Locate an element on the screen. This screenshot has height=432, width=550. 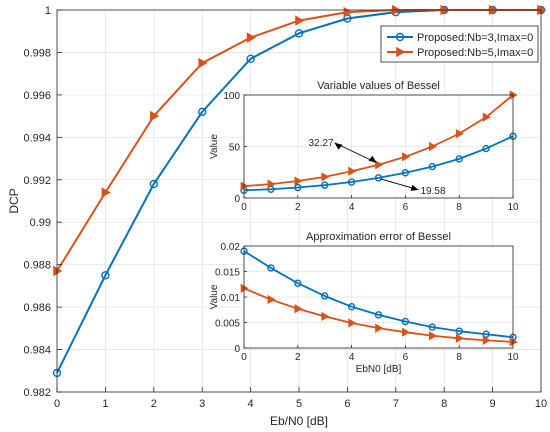
y-tick-label: 0.996 is located at coordinates (37, 96).